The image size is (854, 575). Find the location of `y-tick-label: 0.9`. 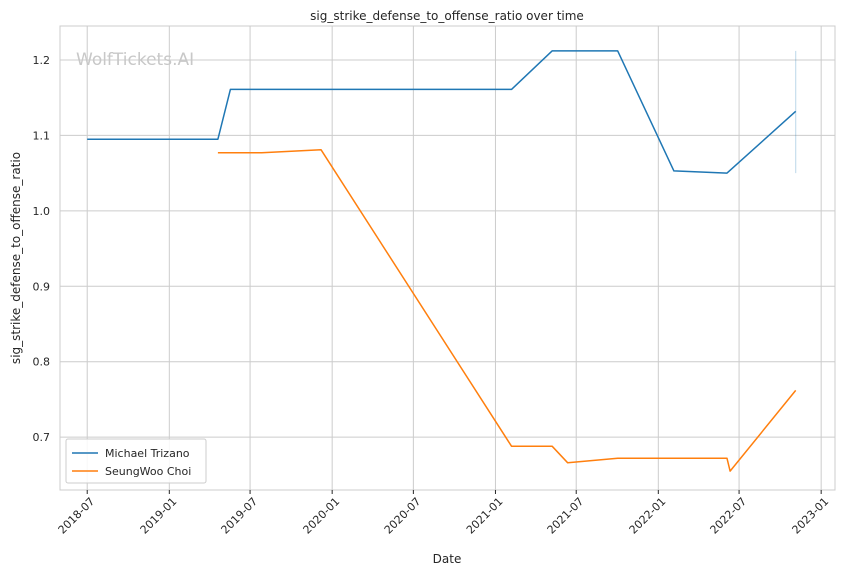

y-tick-label: 0.9 is located at coordinates (42, 286).